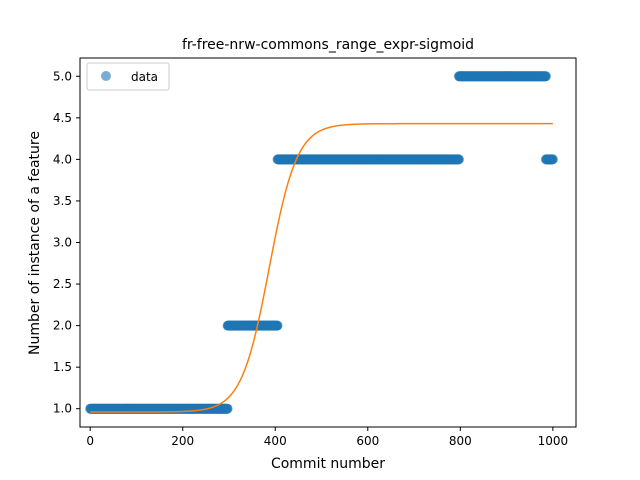 This screenshot has height=480, width=640. I want to click on y-tick-label: 2.5, so click(62, 284).